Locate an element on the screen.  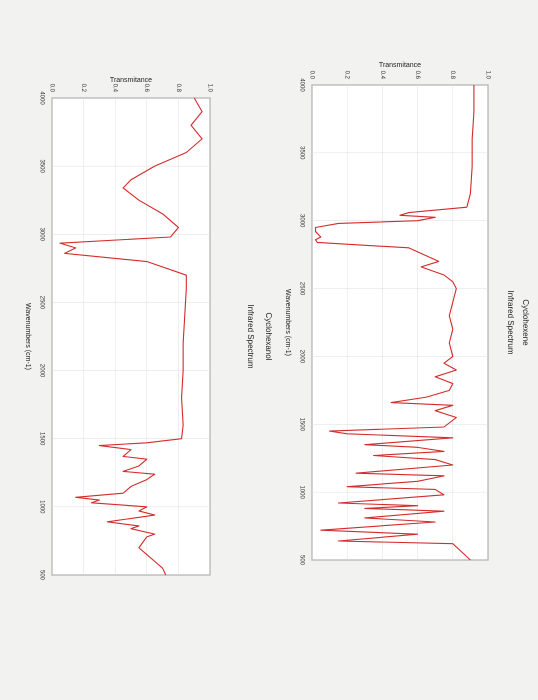
chart-title: Cyclohexanol is located at coordinates (268, 336).